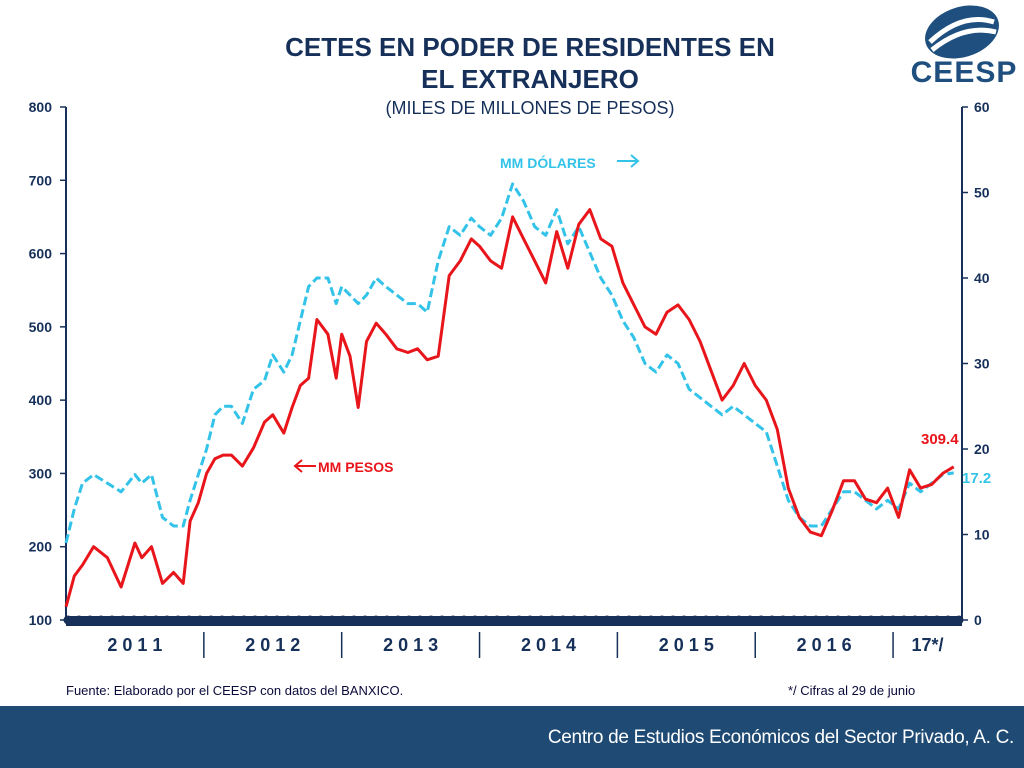  What do you see at coordinates (41, 620) in the screenshot?
I see `y-tick-label-left: 100` at bounding box center [41, 620].